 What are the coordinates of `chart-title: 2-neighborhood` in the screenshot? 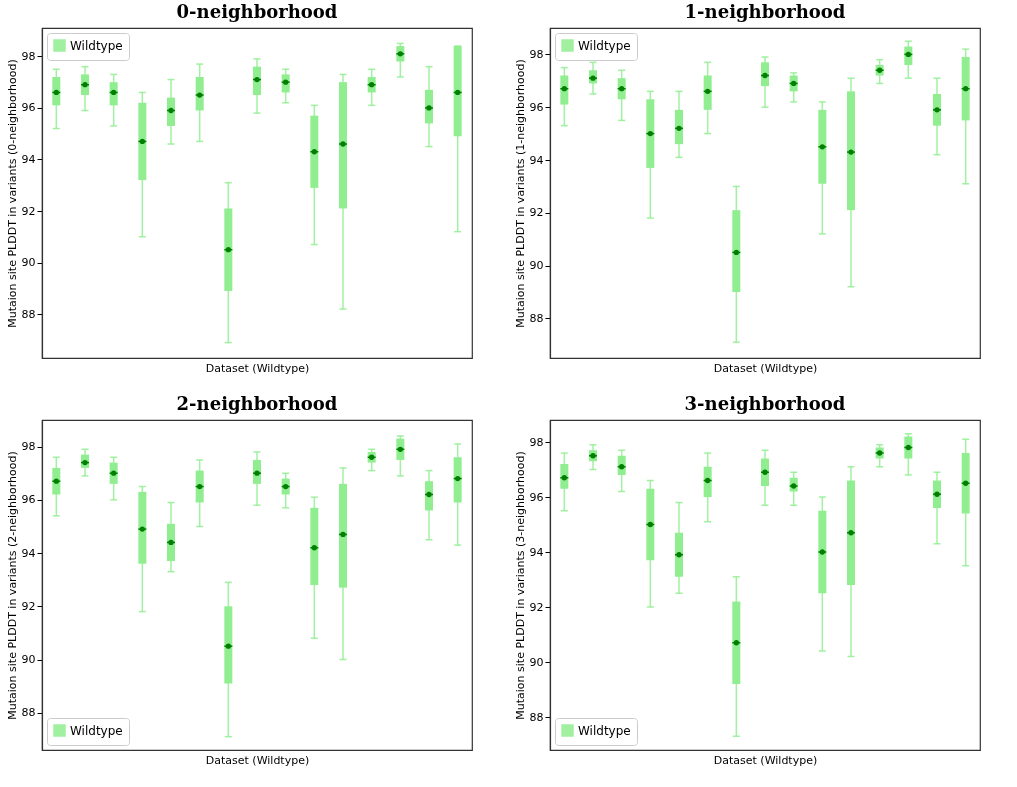 It's located at (257, 403).